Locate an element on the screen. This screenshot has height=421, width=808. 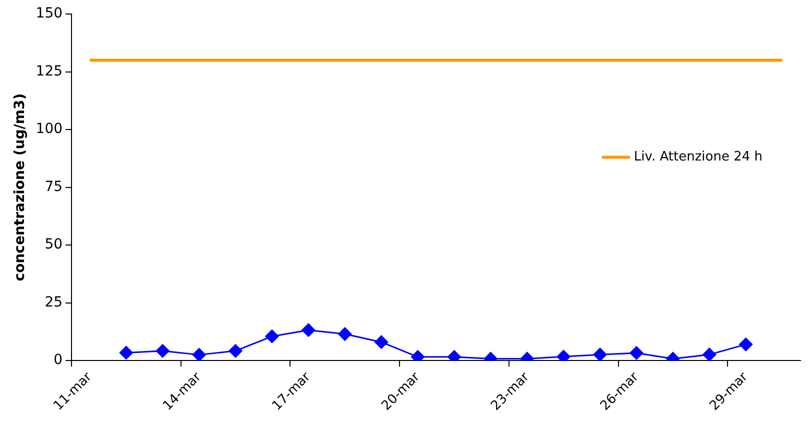
legend-label: Liv. Attenzione 24 h is located at coordinates (698, 157).